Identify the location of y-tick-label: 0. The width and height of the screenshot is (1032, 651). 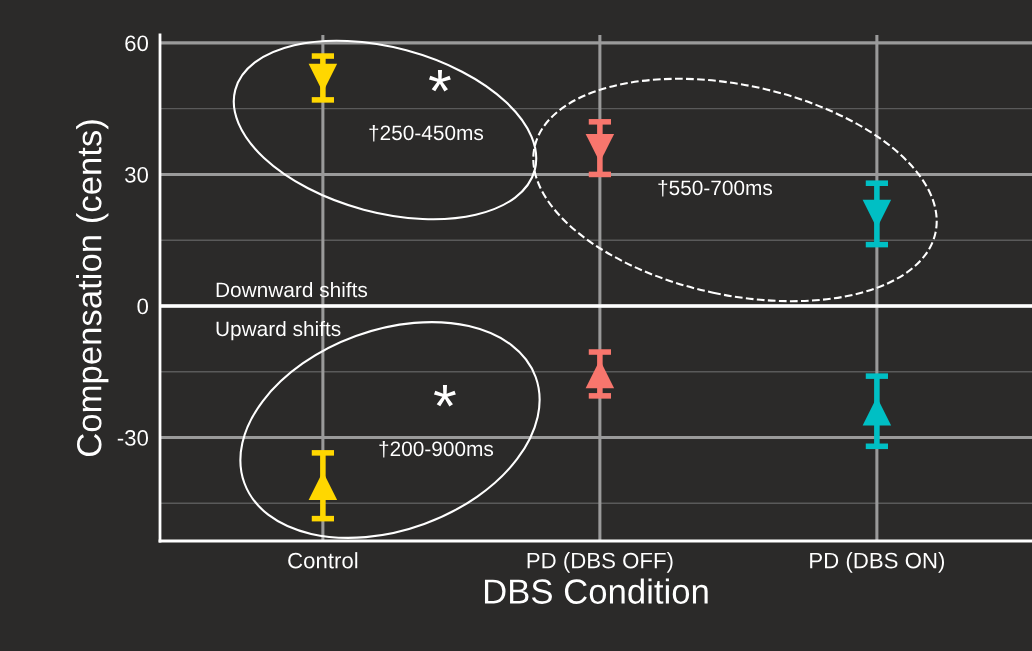
(143, 306).